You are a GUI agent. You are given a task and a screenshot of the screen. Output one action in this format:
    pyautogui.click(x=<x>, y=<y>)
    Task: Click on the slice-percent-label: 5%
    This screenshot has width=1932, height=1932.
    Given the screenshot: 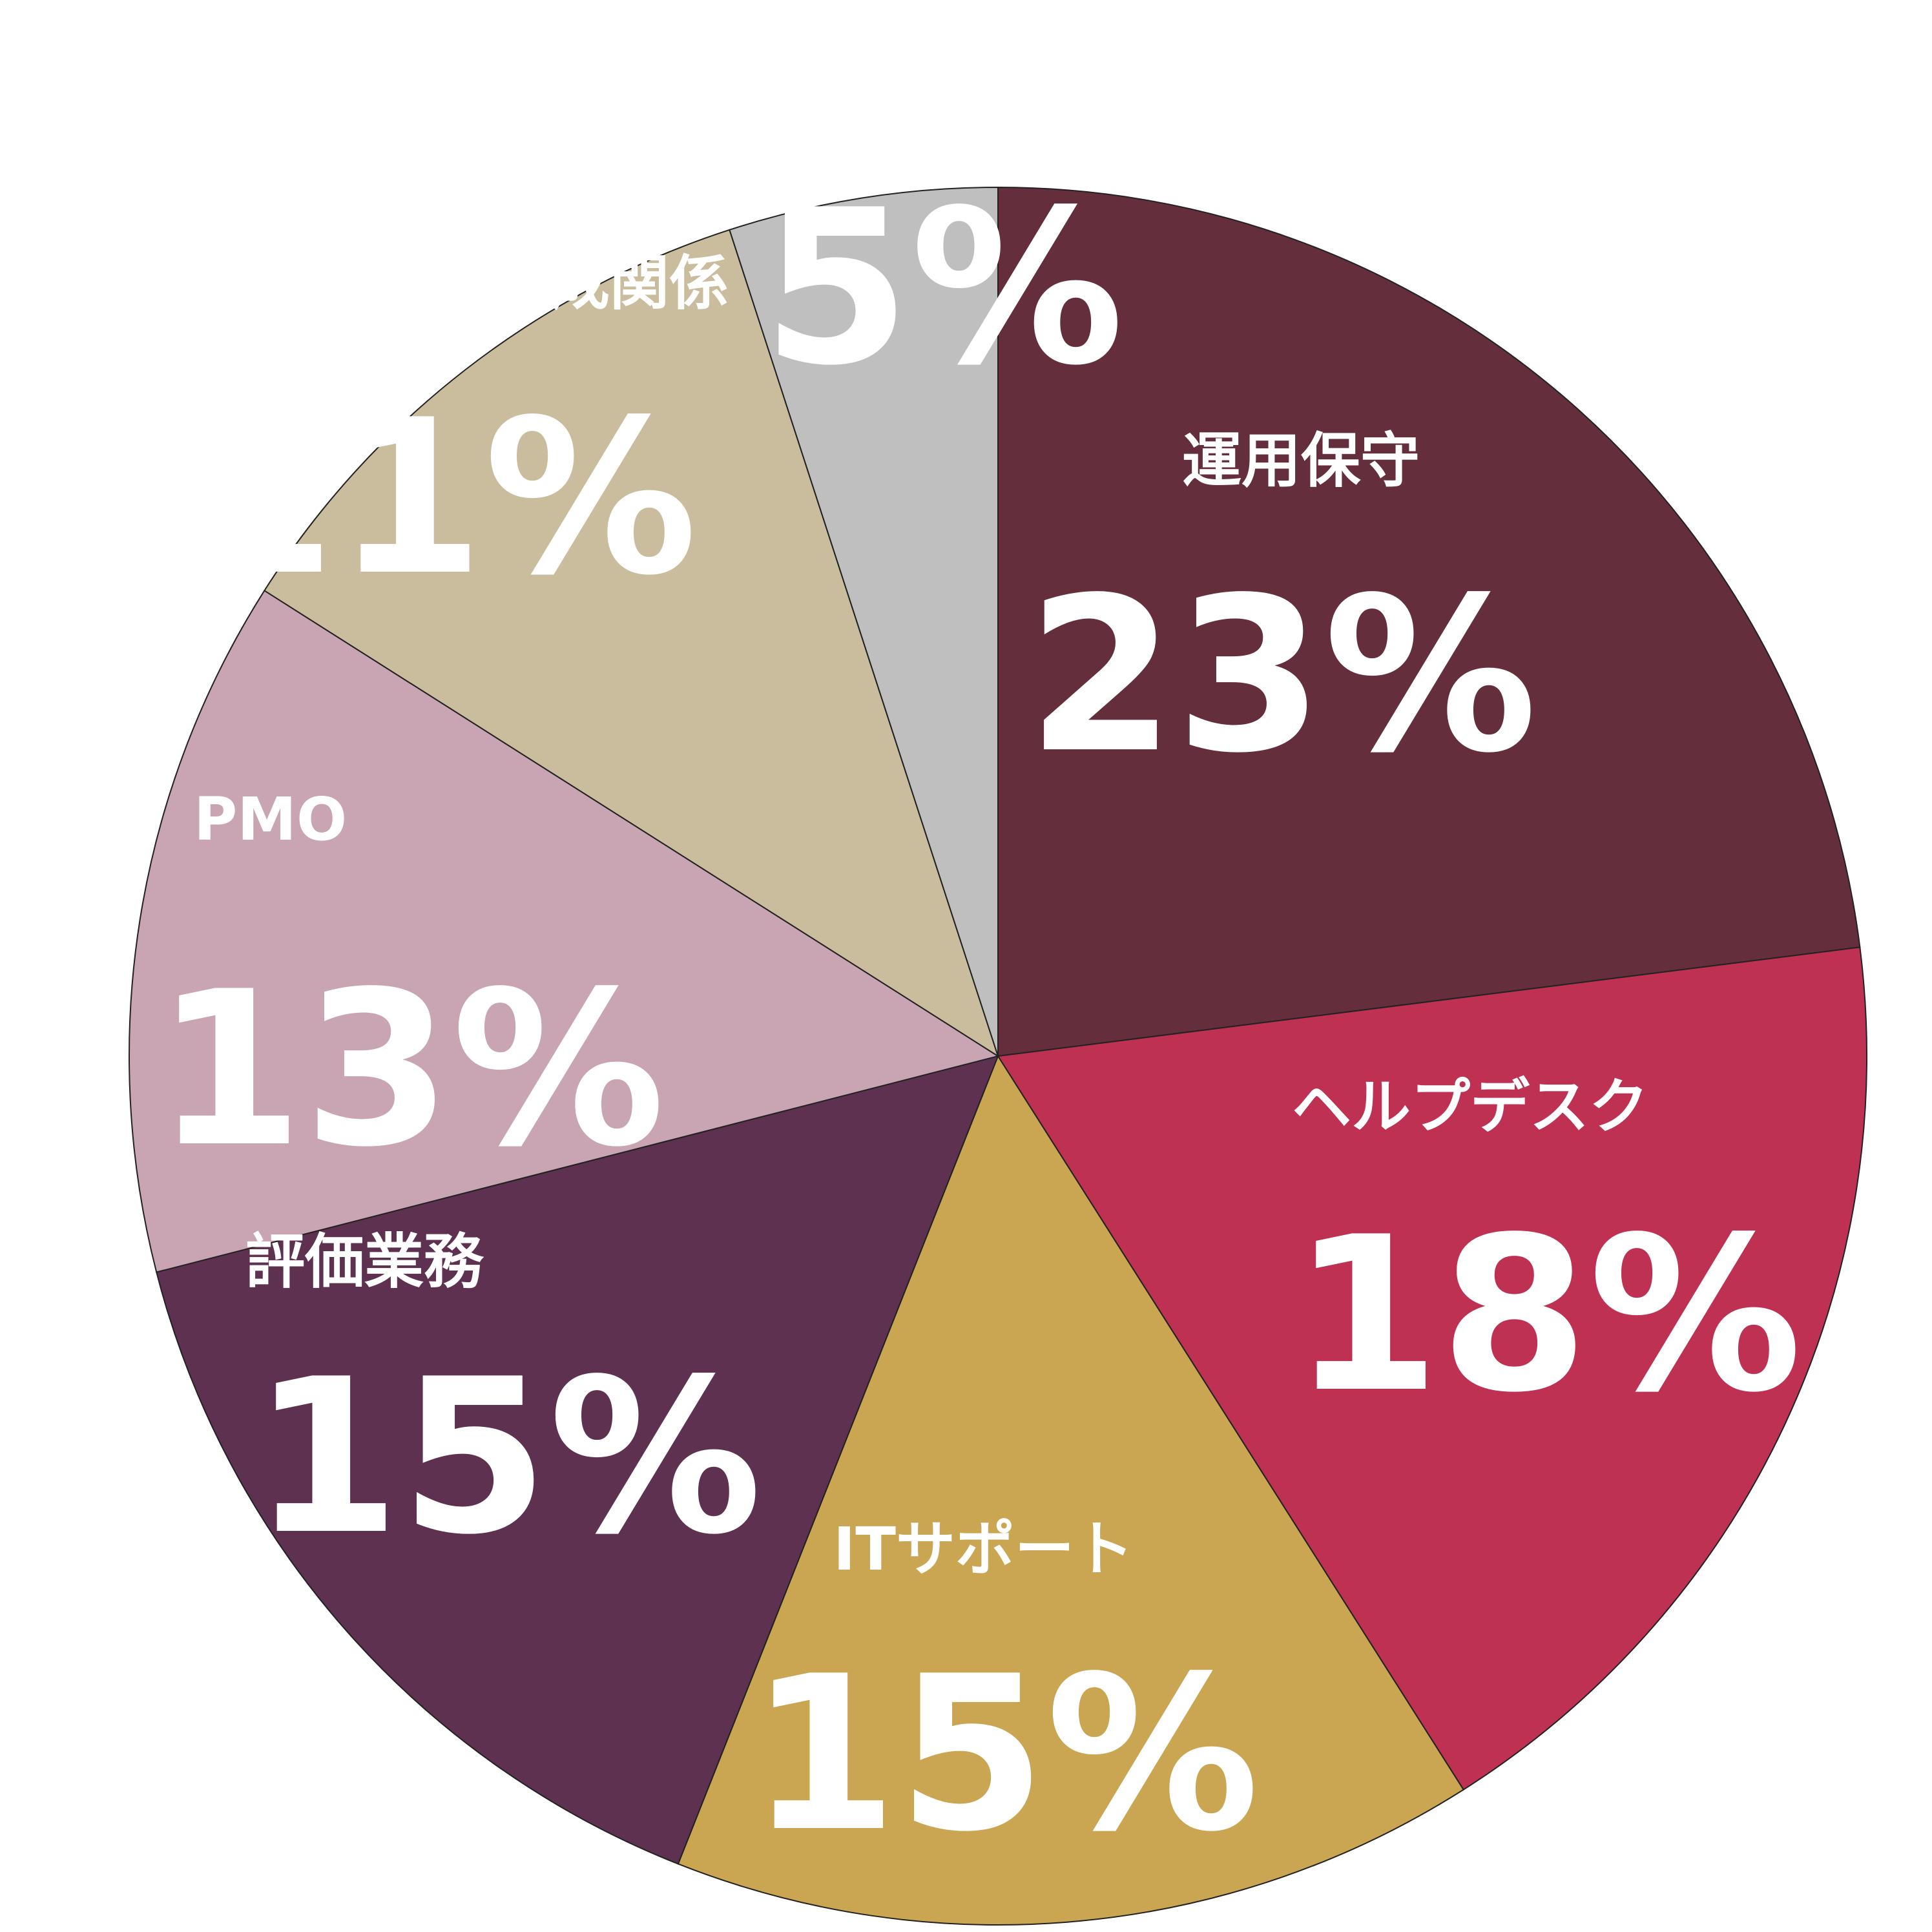 What is the action you would take?
    pyautogui.click(x=943, y=288)
    